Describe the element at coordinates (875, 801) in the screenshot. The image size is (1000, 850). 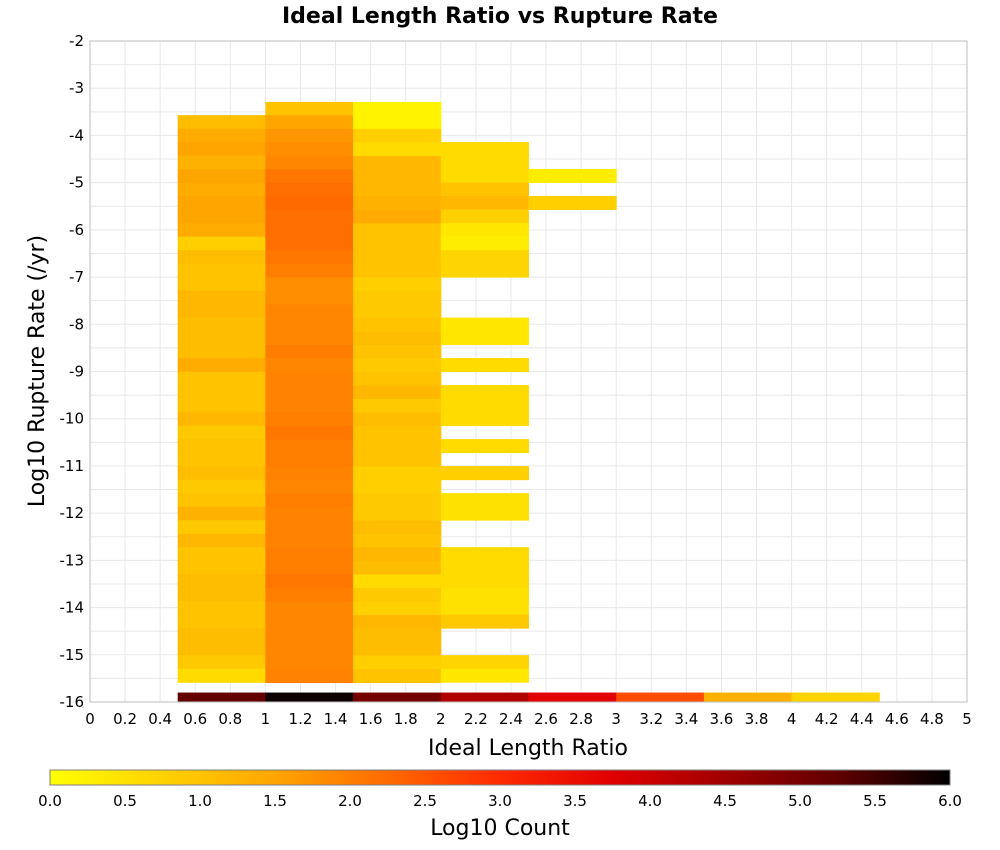
I see `colorbar-tick-label: 5.5` at that location.